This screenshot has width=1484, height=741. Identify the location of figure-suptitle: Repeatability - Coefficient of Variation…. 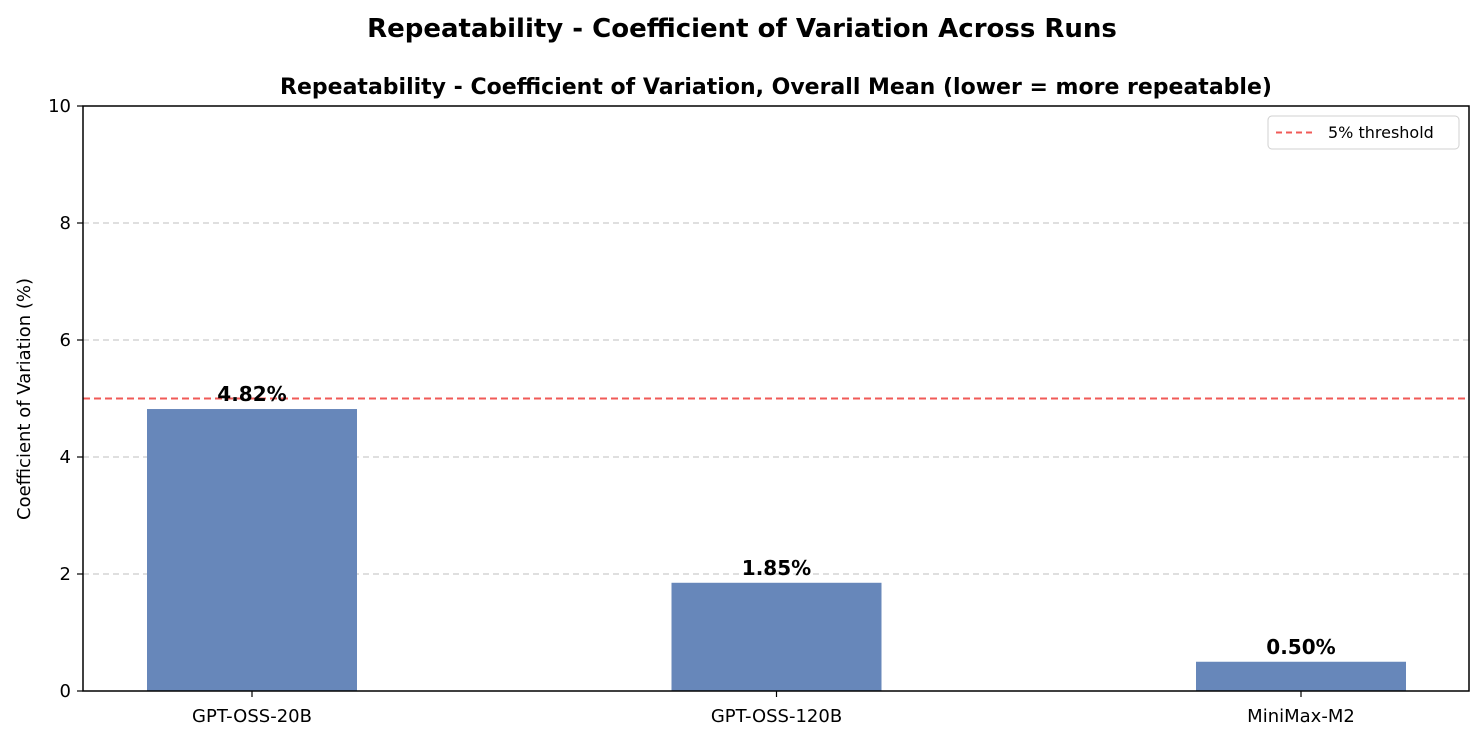
(742, 29).